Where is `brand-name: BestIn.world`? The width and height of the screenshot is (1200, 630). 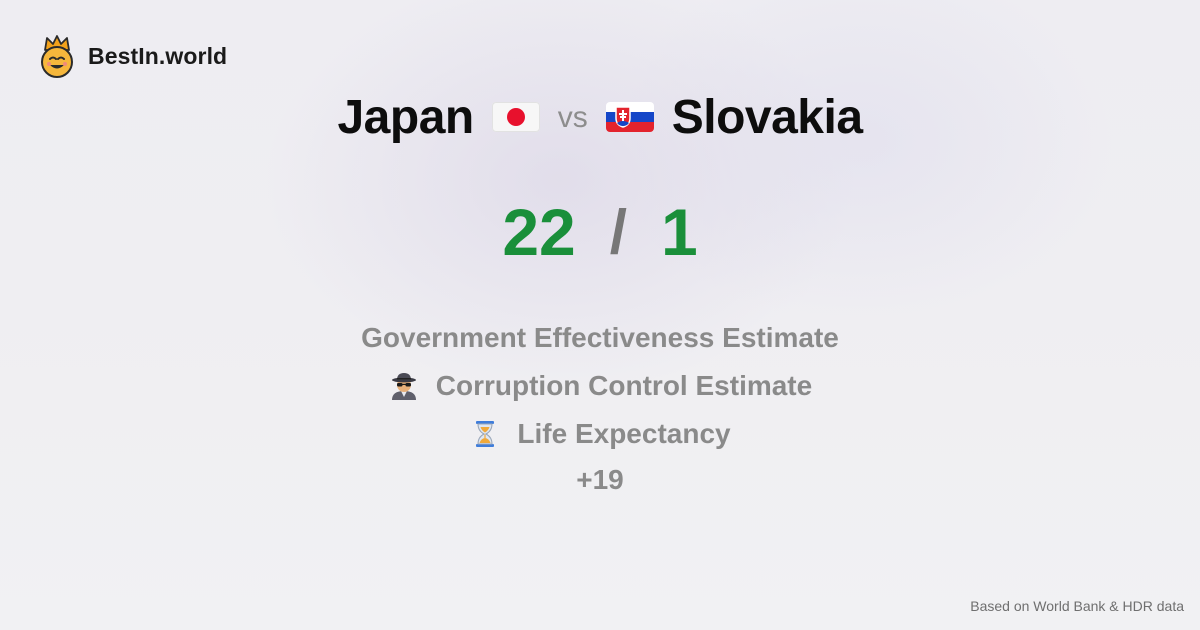
brand-name: BestIn.world is located at coordinates (158, 55).